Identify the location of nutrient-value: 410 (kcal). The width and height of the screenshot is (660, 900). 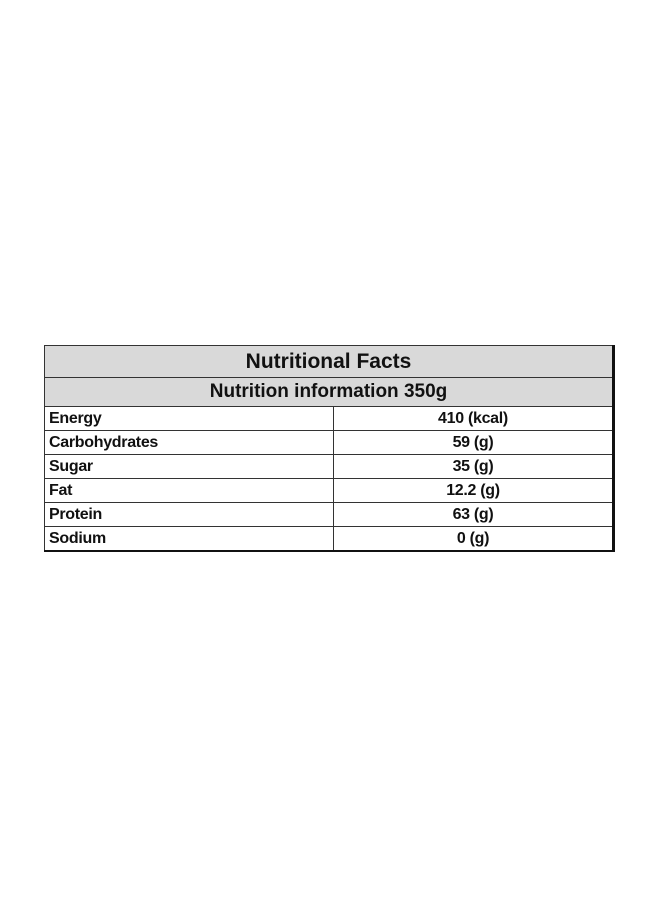
(473, 418).